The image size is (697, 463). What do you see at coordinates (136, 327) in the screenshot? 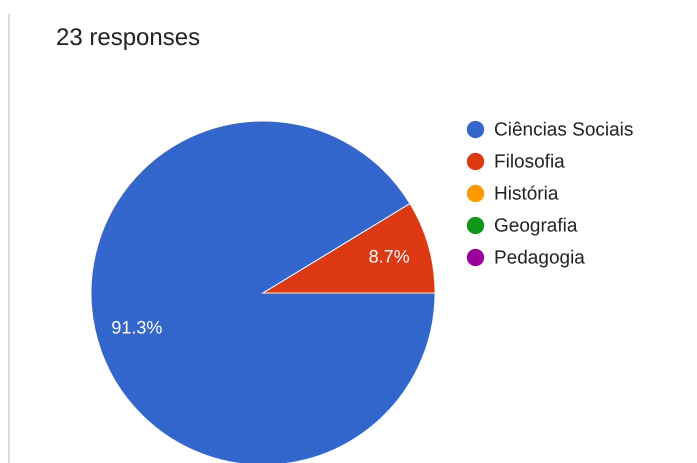
I see `data-label: 91.3%` at bounding box center [136, 327].